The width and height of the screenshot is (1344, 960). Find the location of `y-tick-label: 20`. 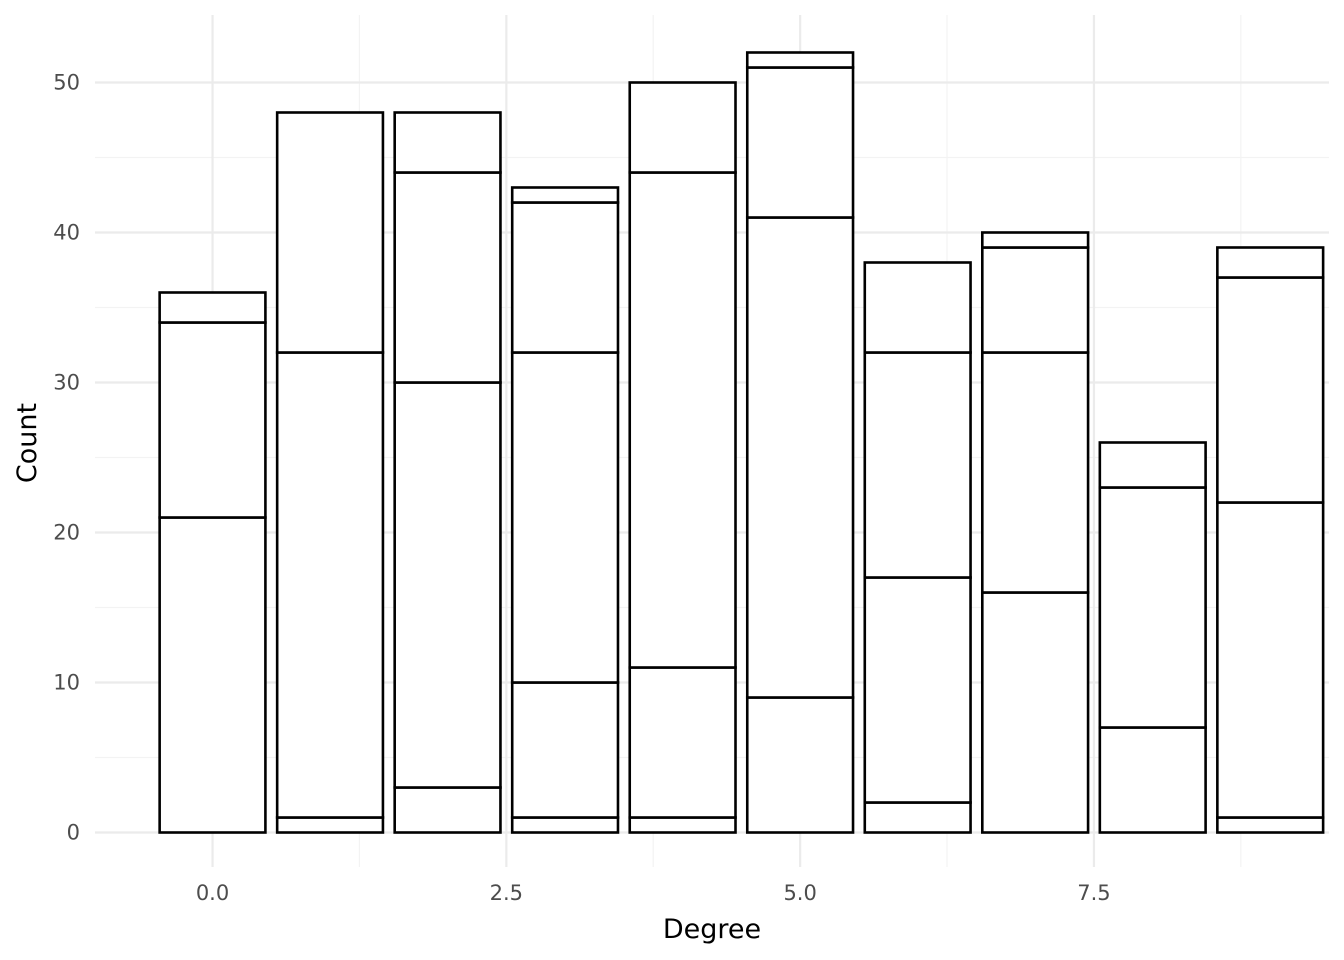

y-tick-label: 20 is located at coordinates (66, 533).